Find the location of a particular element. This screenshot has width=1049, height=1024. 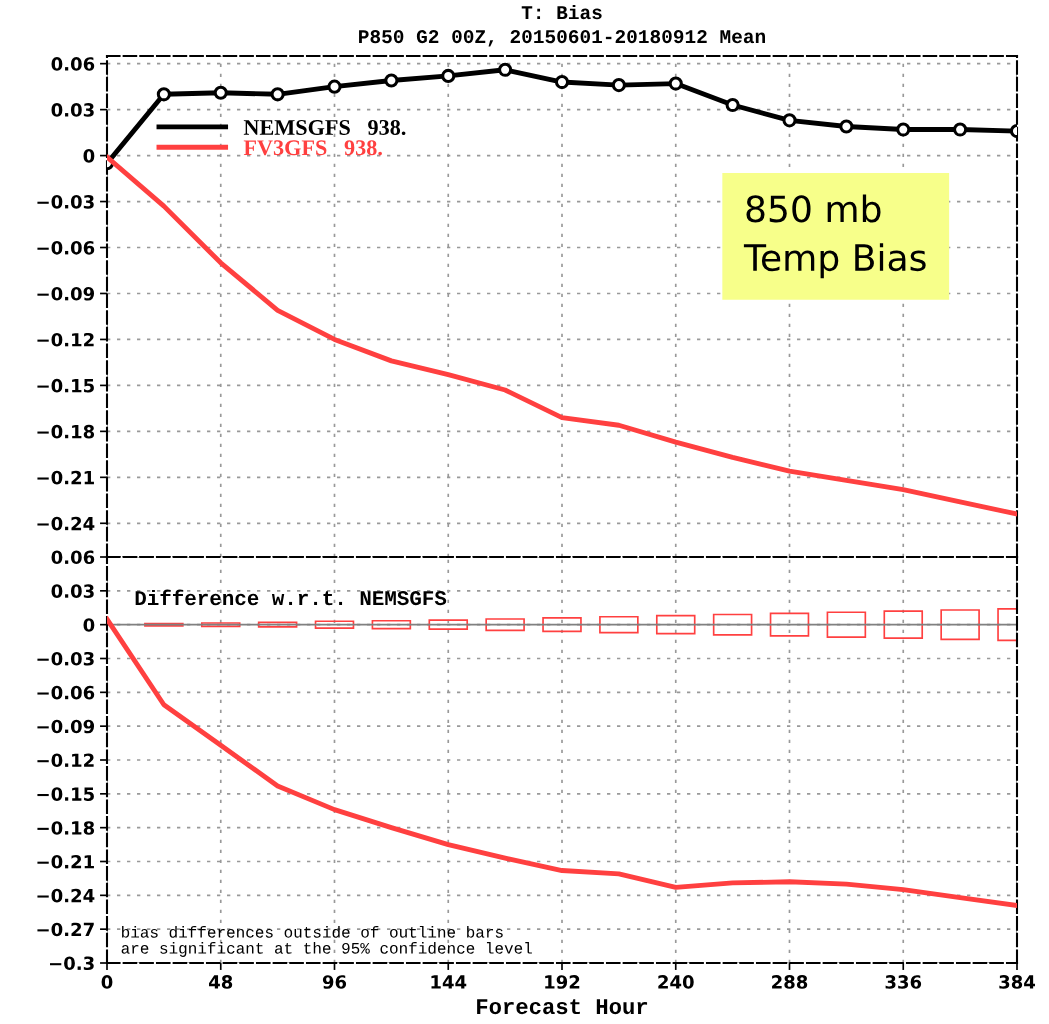

x-axis-title: Forecast Hour is located at coordinates (562, 1007).